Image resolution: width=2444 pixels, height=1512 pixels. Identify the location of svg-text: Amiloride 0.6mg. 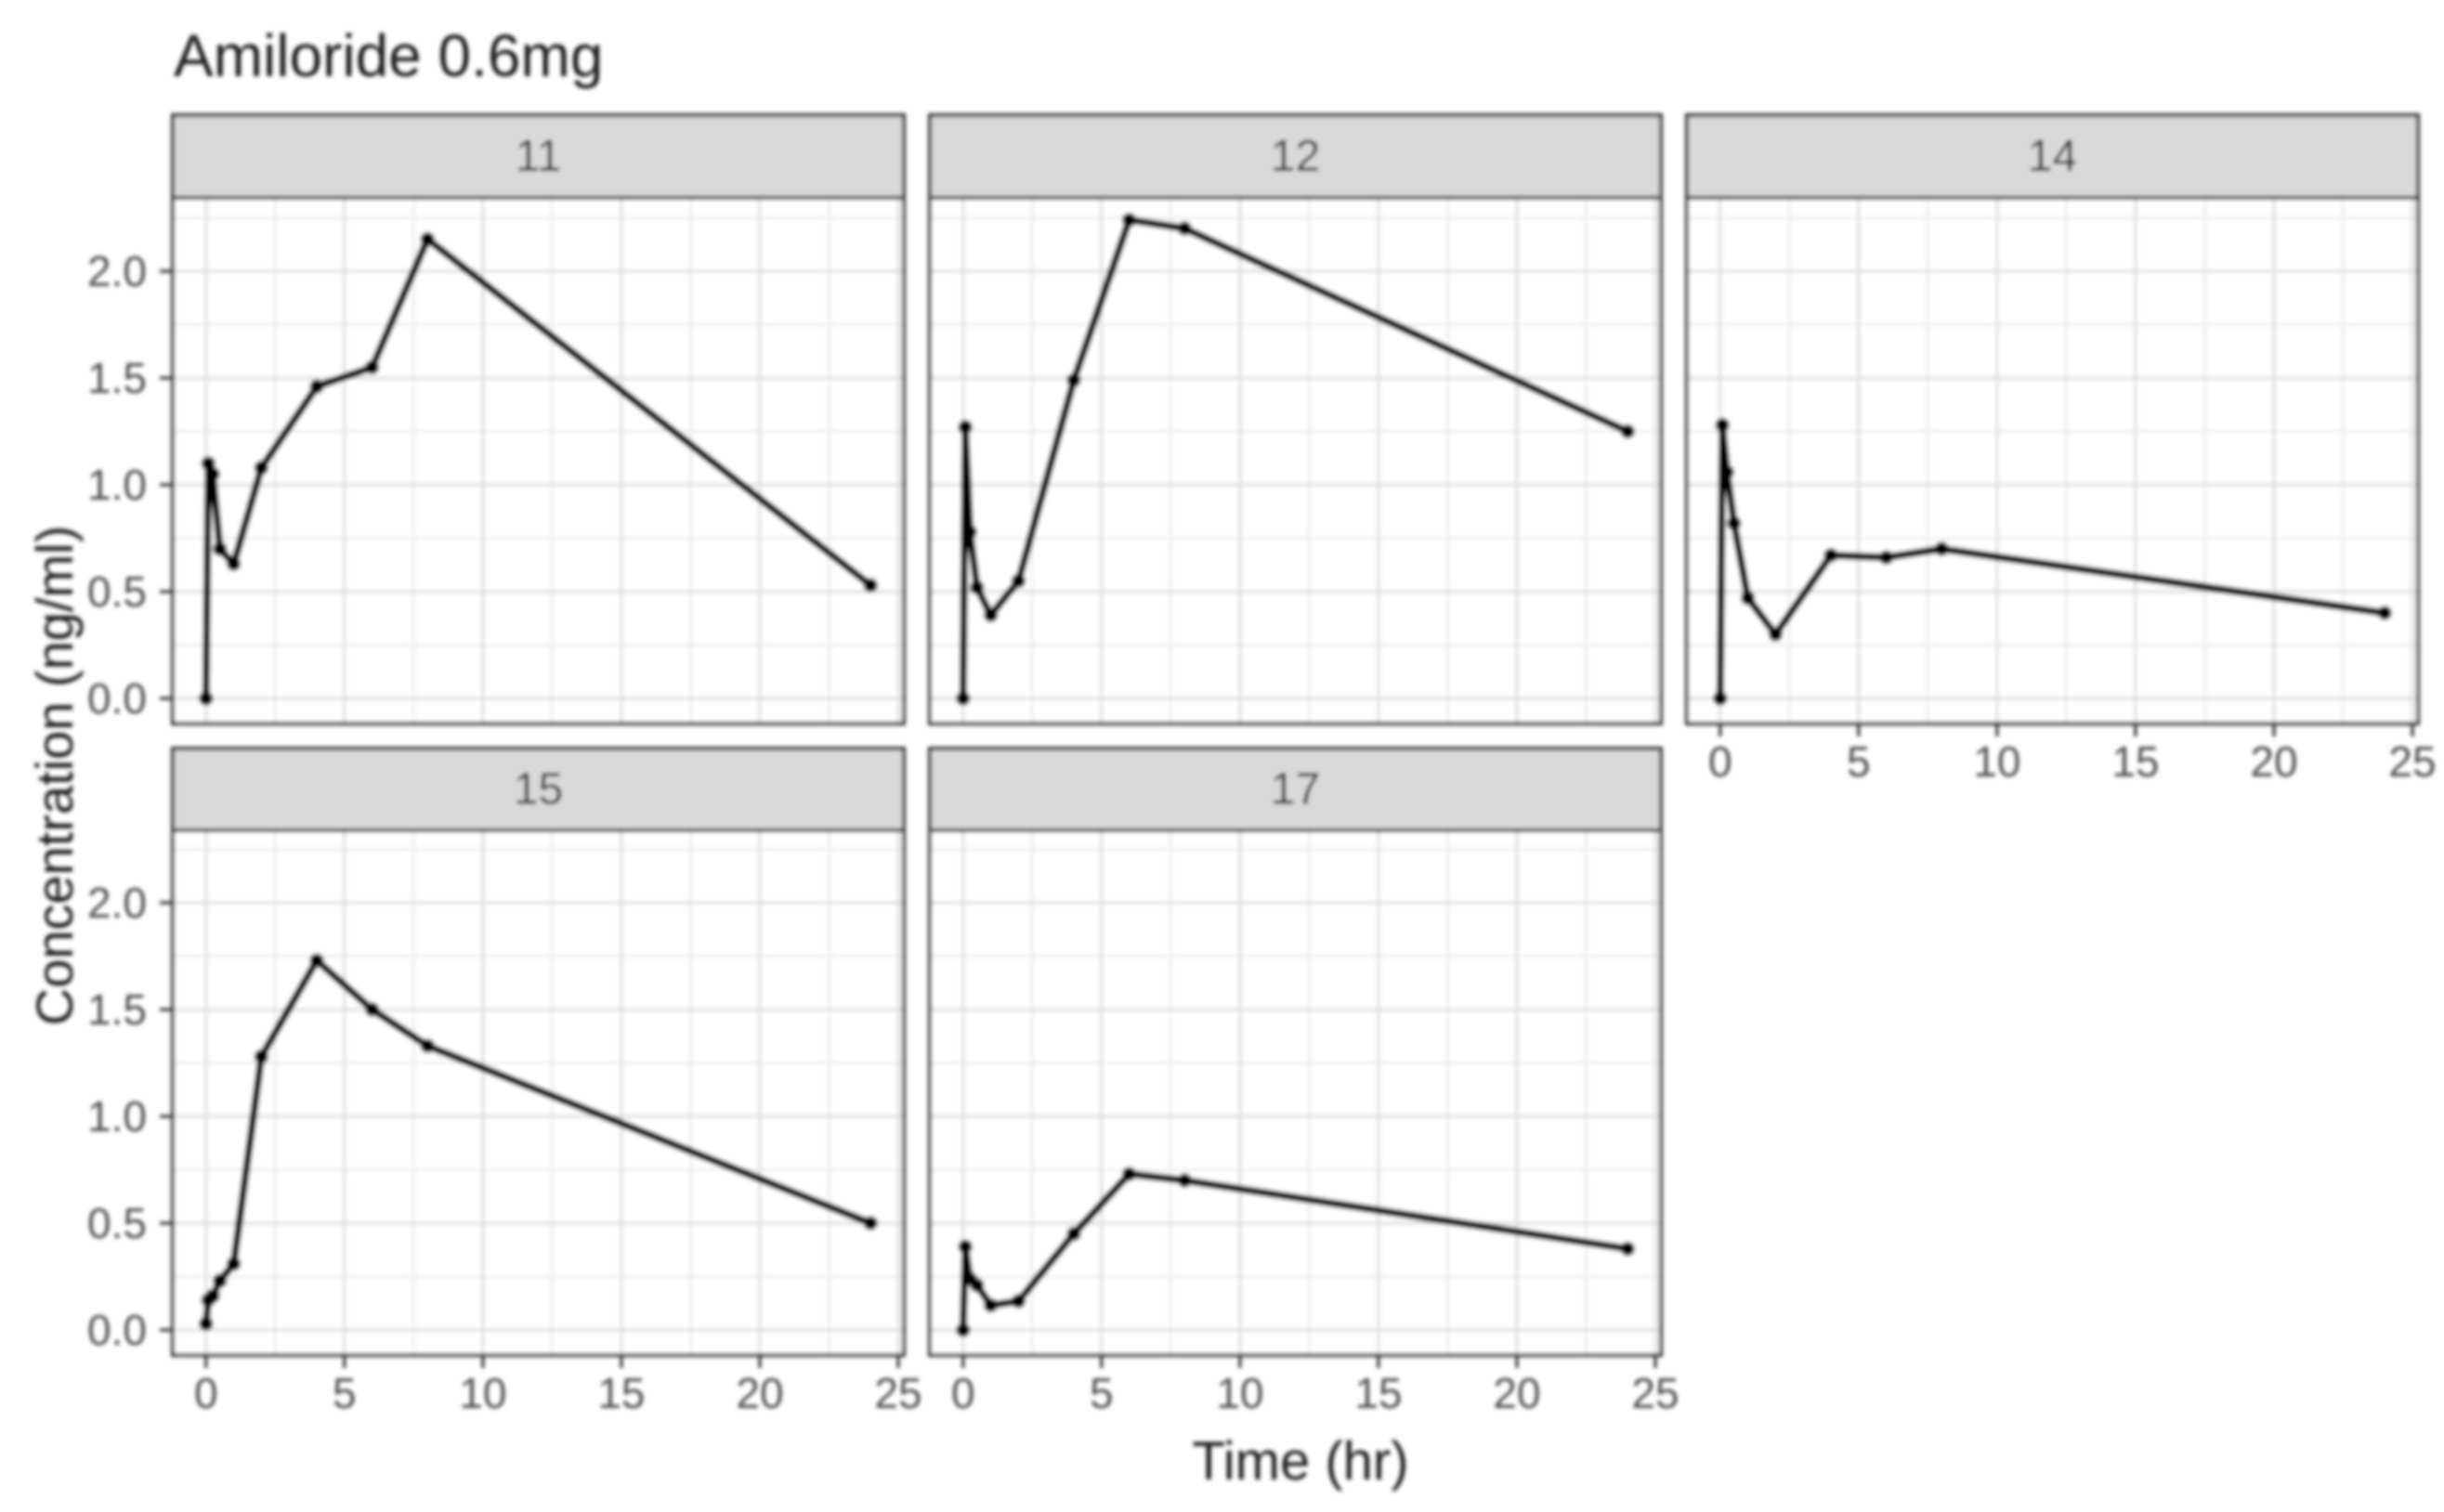
(388, 55).